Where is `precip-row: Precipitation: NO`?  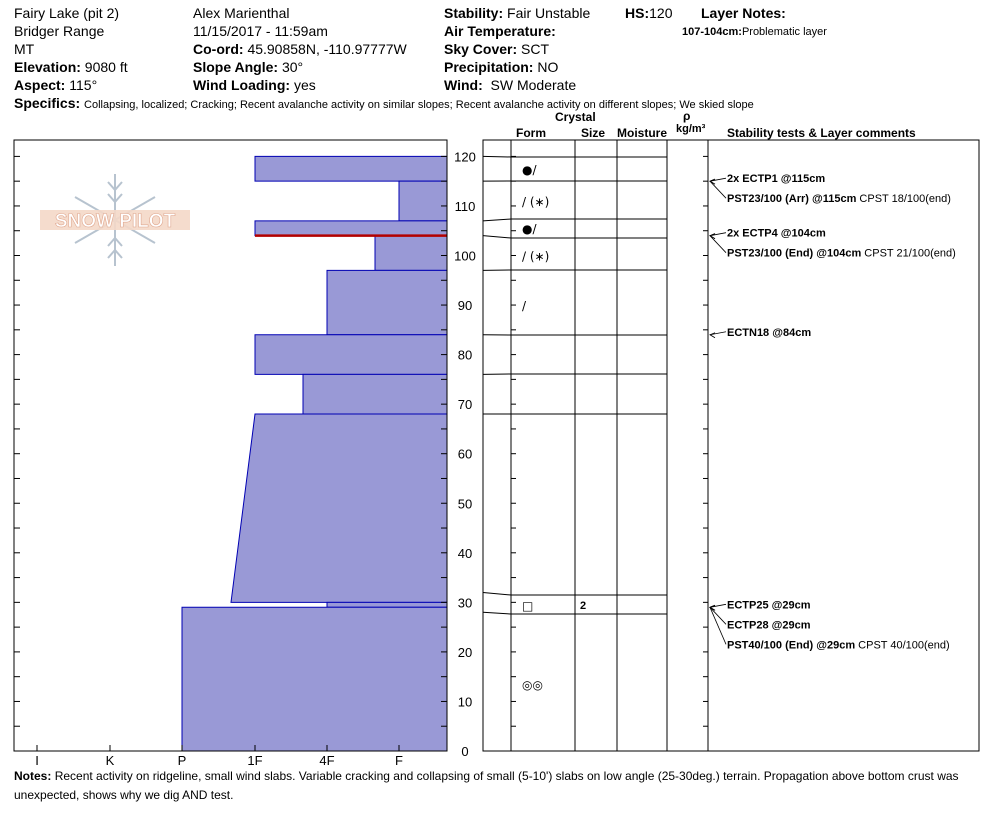 precip-row: Precipitation: NO is located at coordinates (501, 67).